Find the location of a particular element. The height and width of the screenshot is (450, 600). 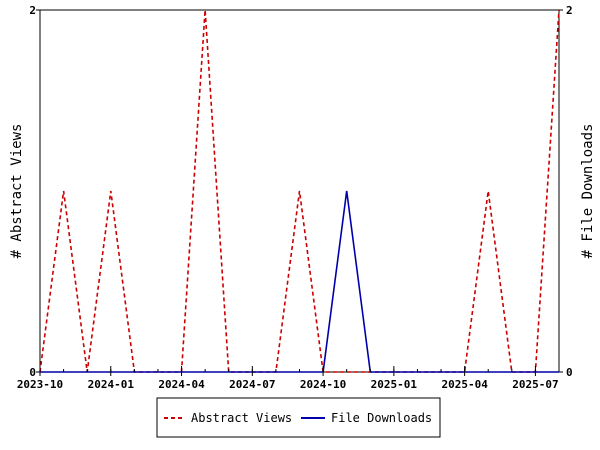

right-axis-title: # File Downloads is located at coordinates (588, 191).